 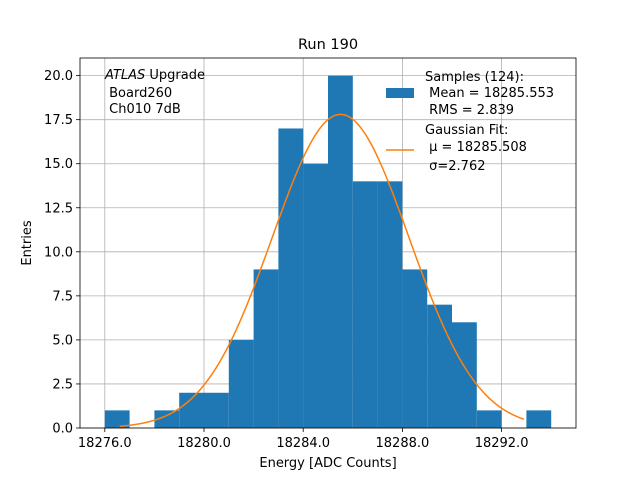 What do you see at coordinates (58, 120) in the screenshot?
I see `y-tick-label: 17.5` at bounding box center [58, 120].